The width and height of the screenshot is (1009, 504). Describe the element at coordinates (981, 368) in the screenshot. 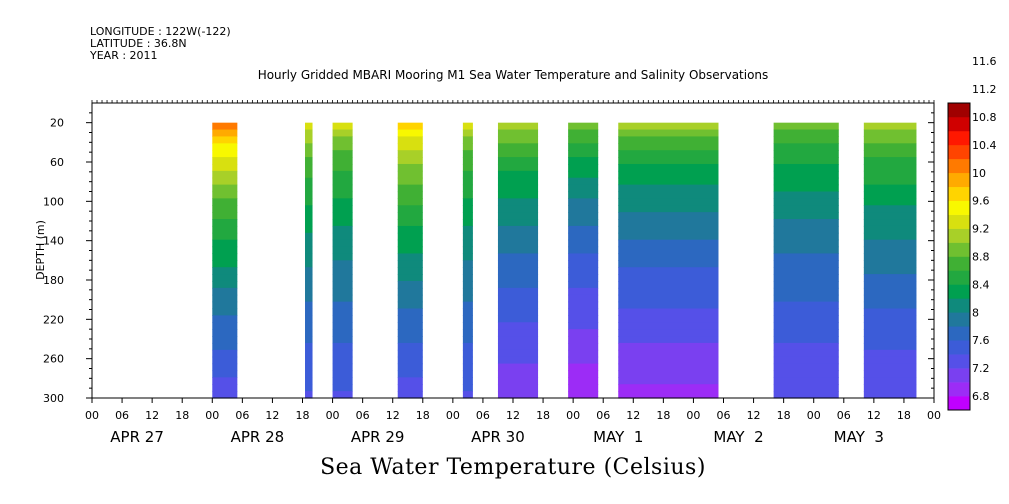

I see `colorbar-label: 7.2` at that location.